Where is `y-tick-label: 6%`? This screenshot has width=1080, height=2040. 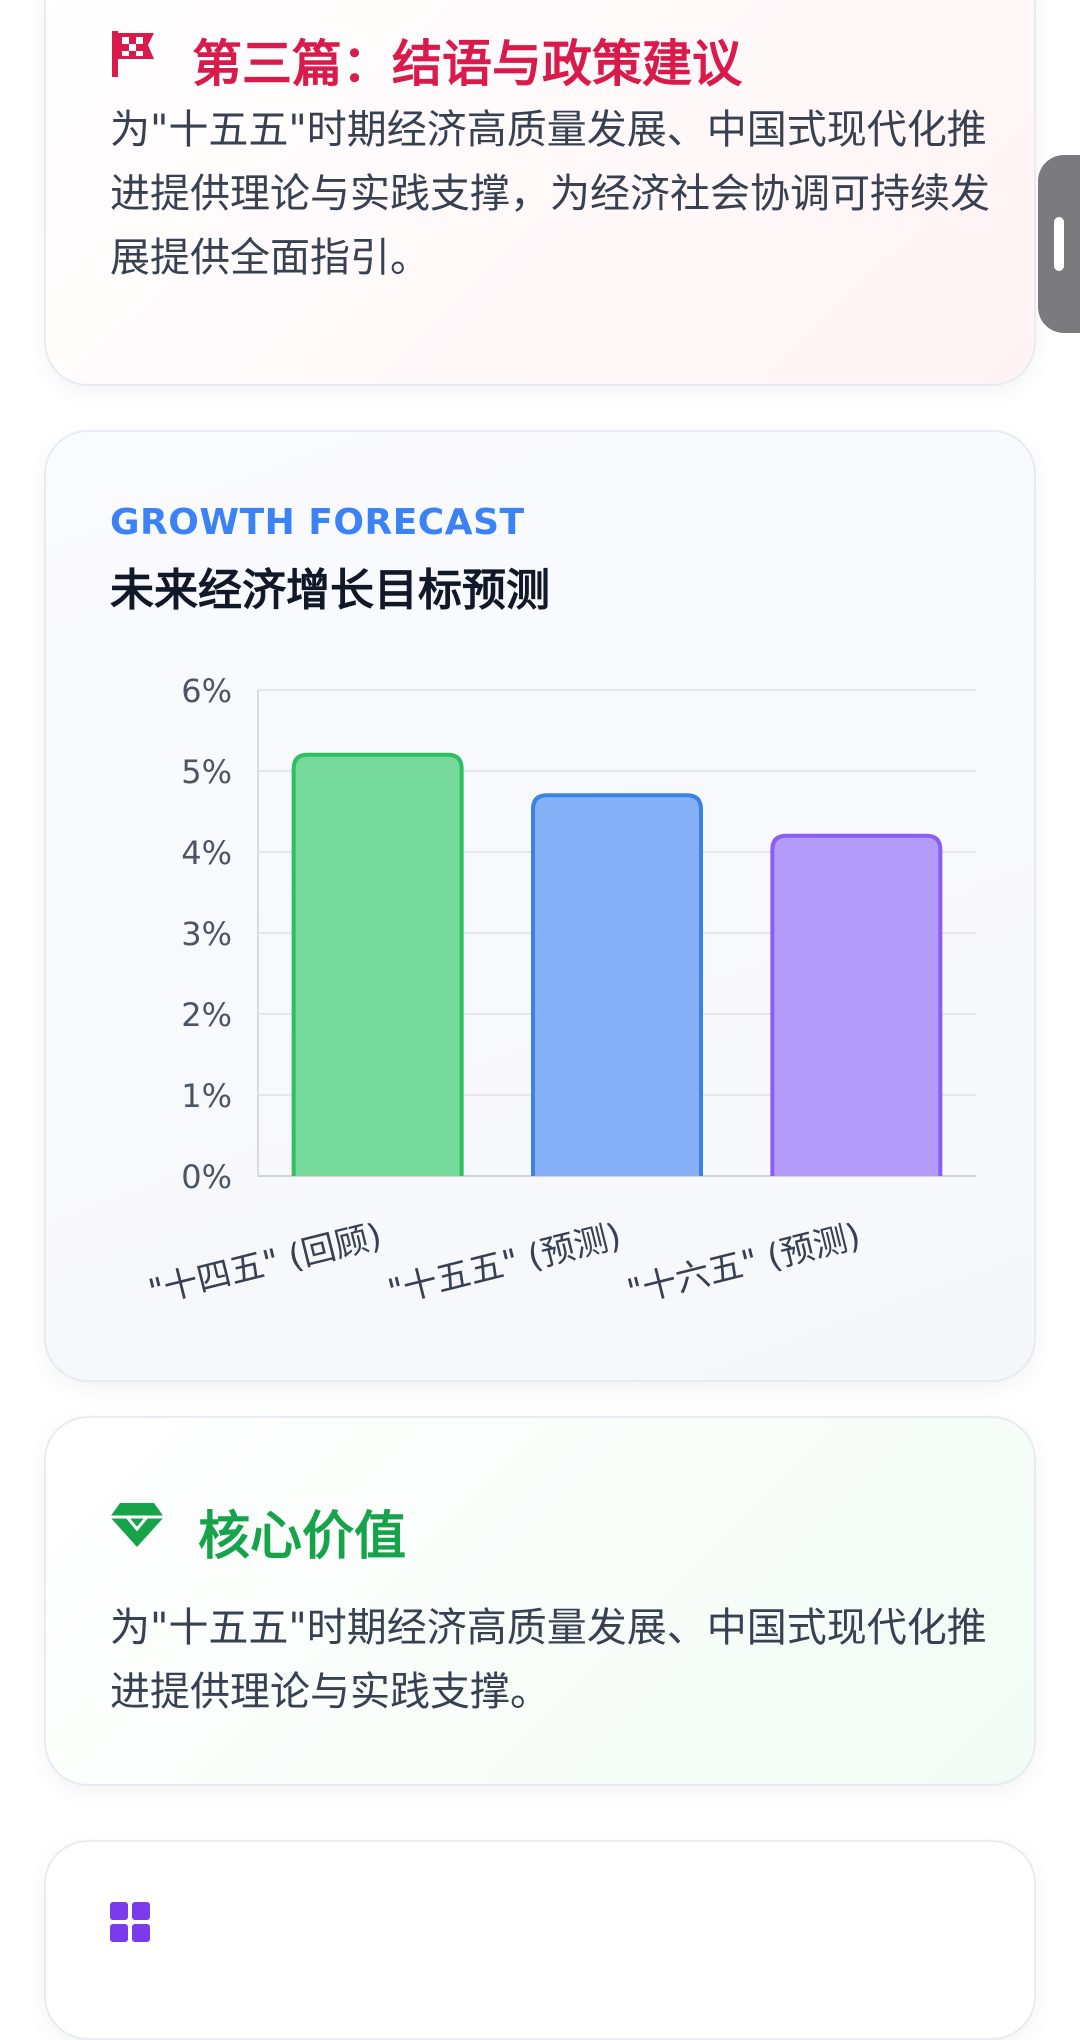 y-tick-label: 6% is located at coordinates (206, 691).